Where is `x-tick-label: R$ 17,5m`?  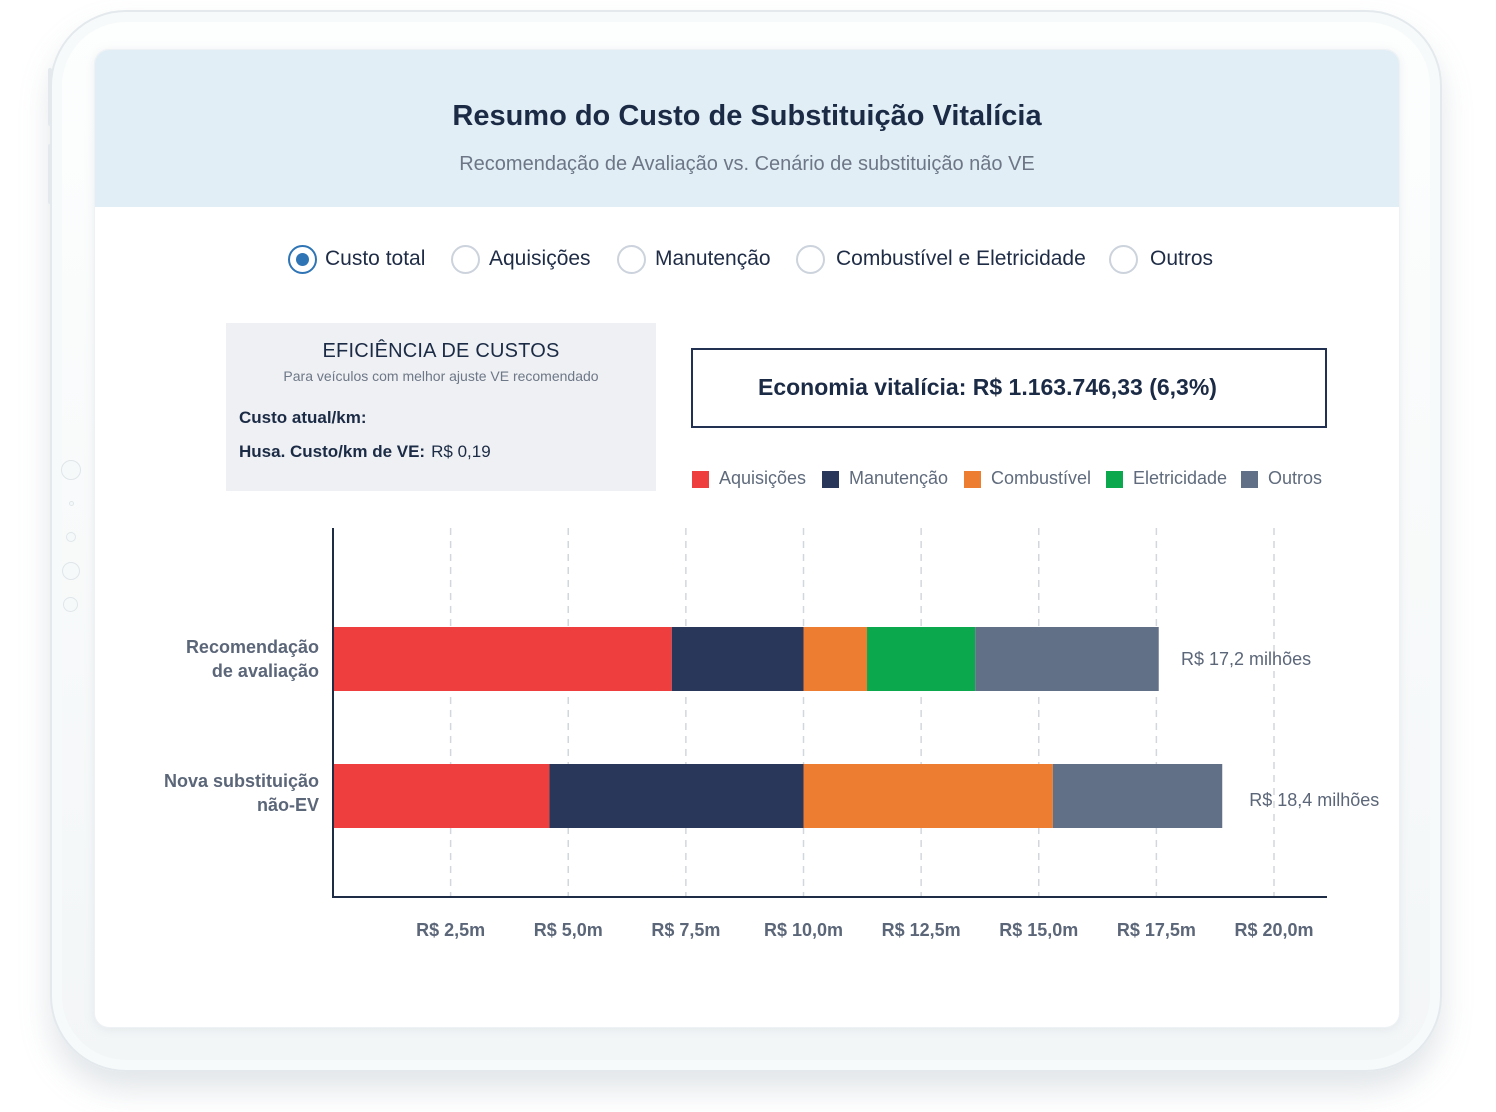 x-tick-label: R$ 17,5m is located at coordinates (1156, 930).